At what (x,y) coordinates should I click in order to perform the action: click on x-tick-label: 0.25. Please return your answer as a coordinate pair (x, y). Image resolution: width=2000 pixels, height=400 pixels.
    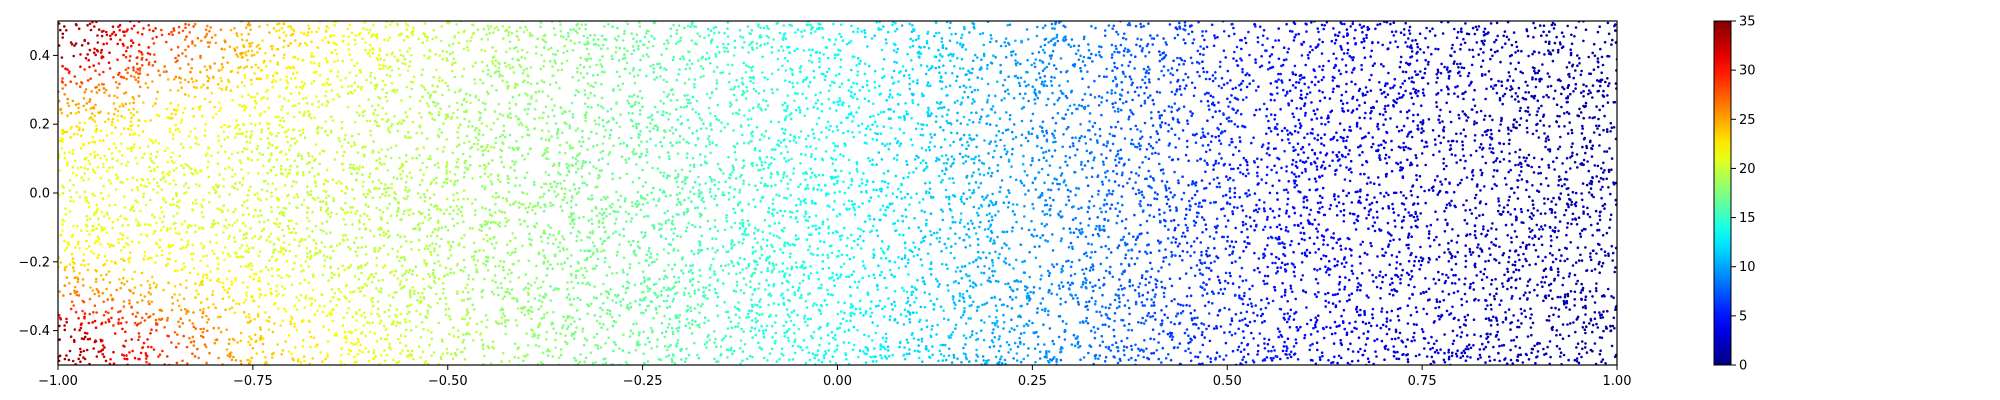
    Looking at the image, I should click on (1032, 381).